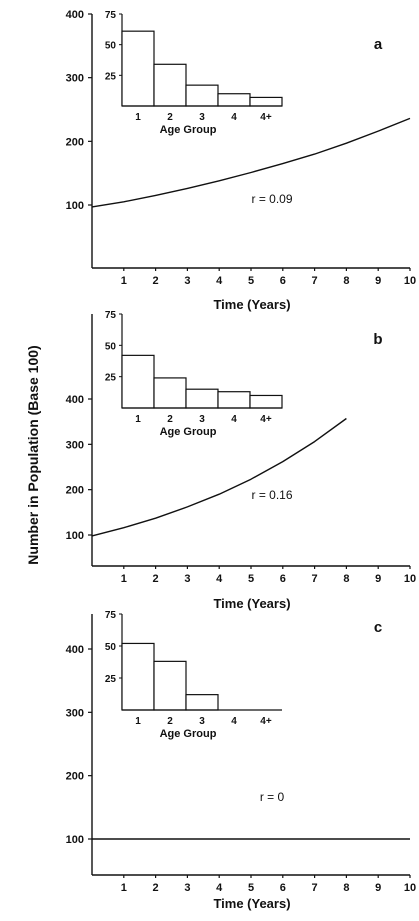 The height and width of the screenshot is (921, 419). What do you see at coordinates (33, 454) in the screenshot?
I see `y-axis-label: Number in Population (Base 100)` at bounding box center [33, 454].